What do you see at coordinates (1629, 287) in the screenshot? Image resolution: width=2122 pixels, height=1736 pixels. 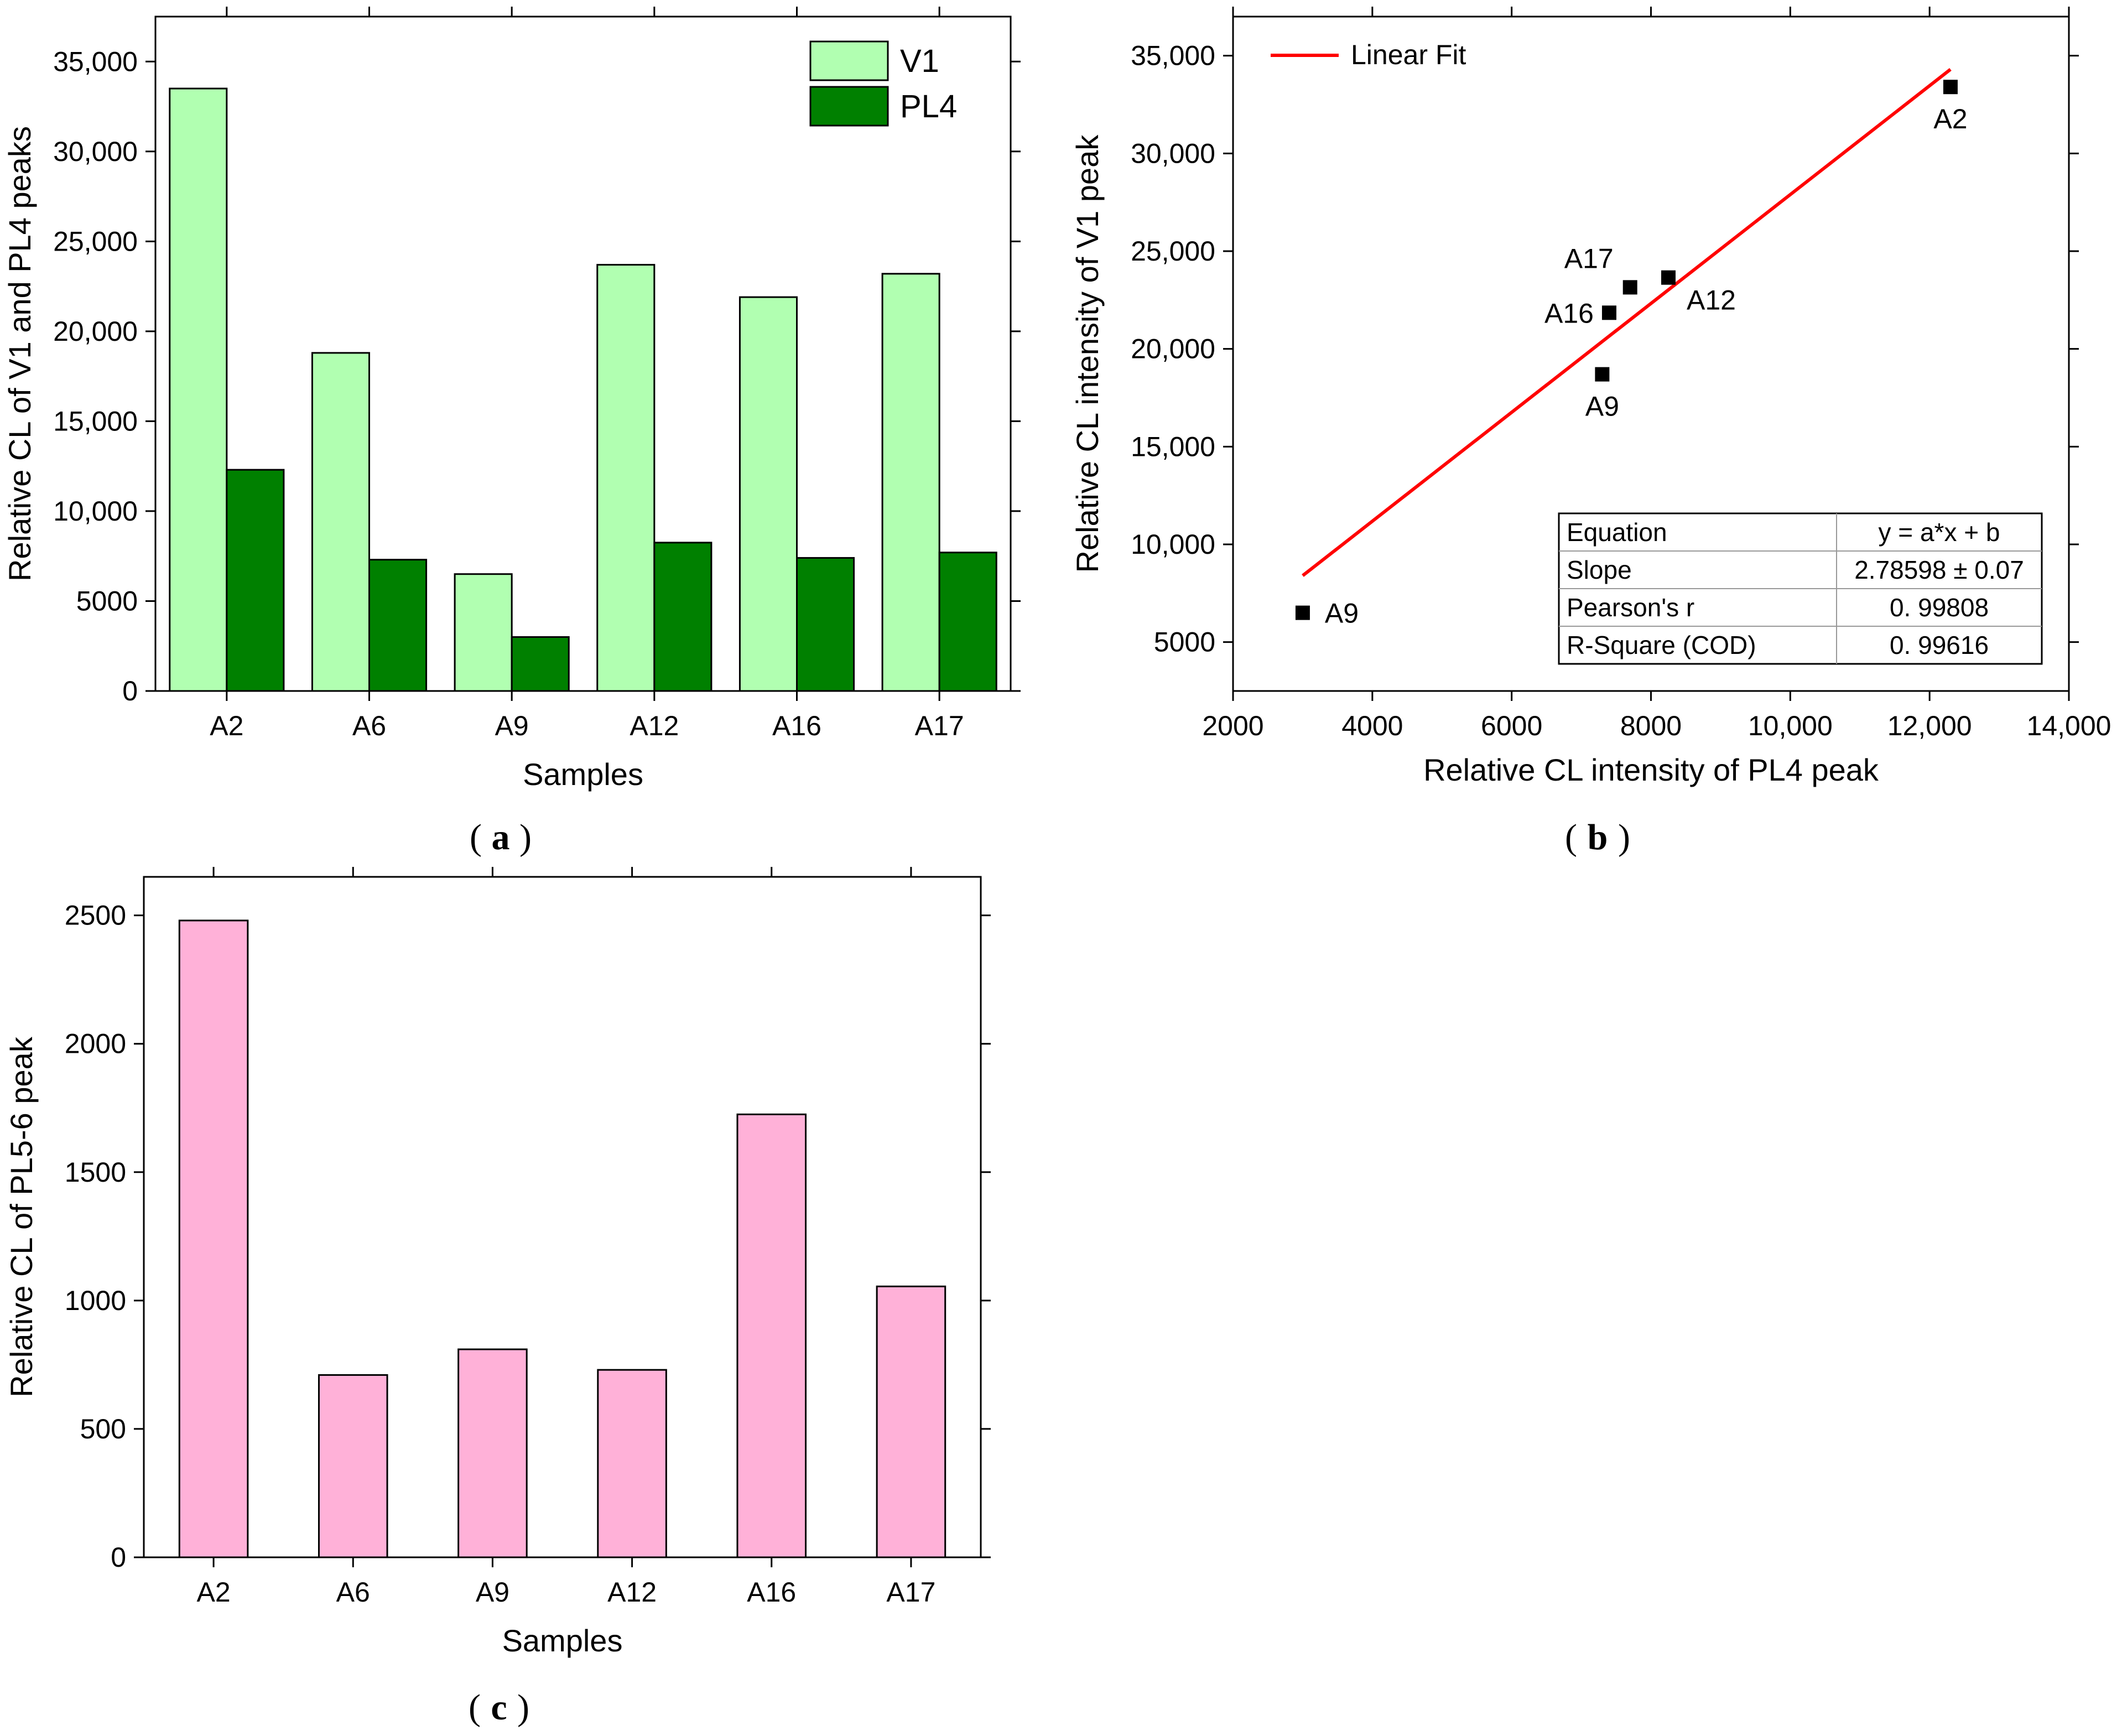 I see `data-point-a17` at bounding box center [1629, 287].